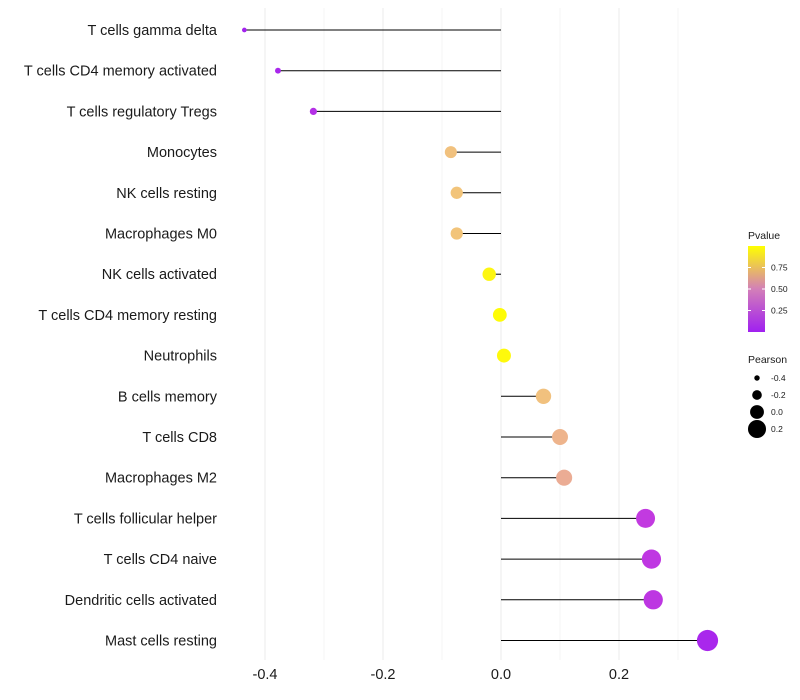 The image size is (800, 700). Describe the element at coordinates (778, 378) in the screenshot. I see `pearson-key-label-0: -0.4` at that location.